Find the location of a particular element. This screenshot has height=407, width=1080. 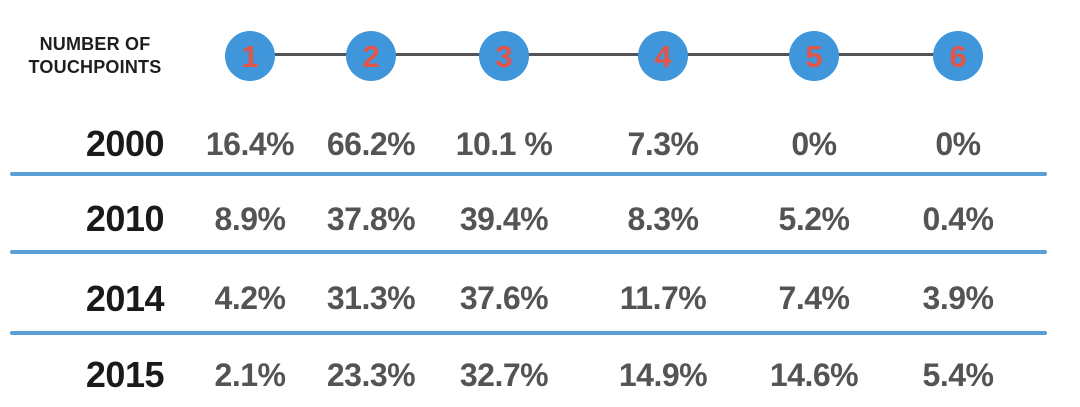

touchpoint-1-badge: 1 is located at coordinates (250, 56).